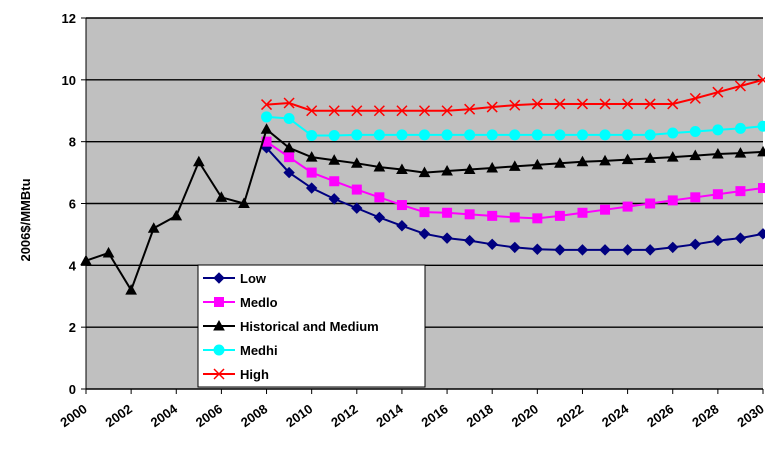 This screenshot has width=765, height=458. I want to click on legend-label: Medlo, so click(259, 302).